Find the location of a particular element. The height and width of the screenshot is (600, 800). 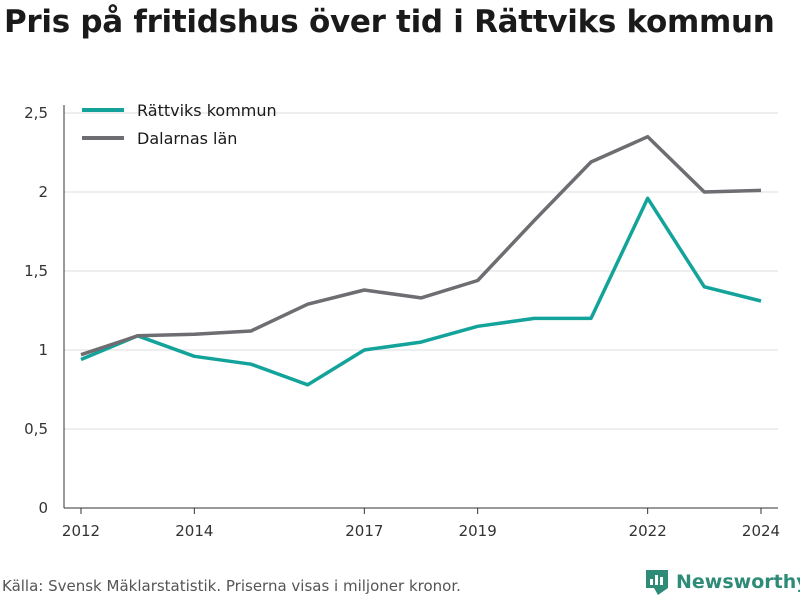

y-tick-label: 1,5 is located at coordinates (36, 271).